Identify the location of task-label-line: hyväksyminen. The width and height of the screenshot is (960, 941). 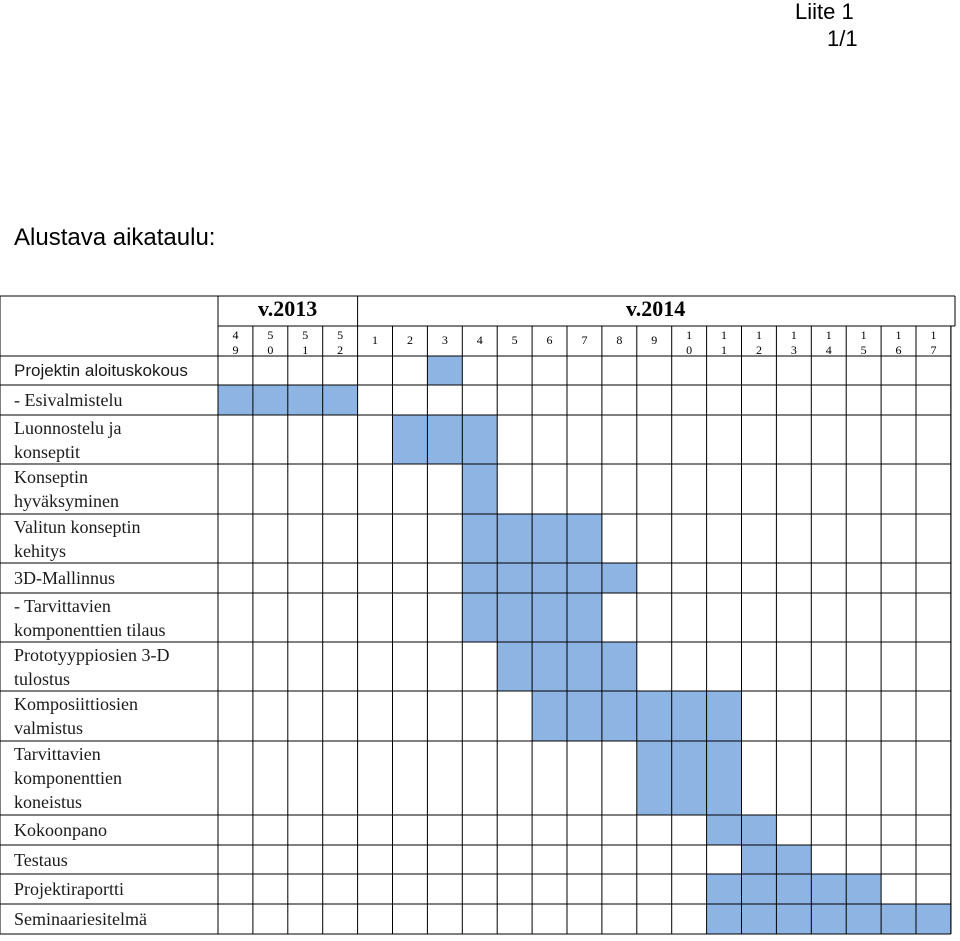
(66, 501).